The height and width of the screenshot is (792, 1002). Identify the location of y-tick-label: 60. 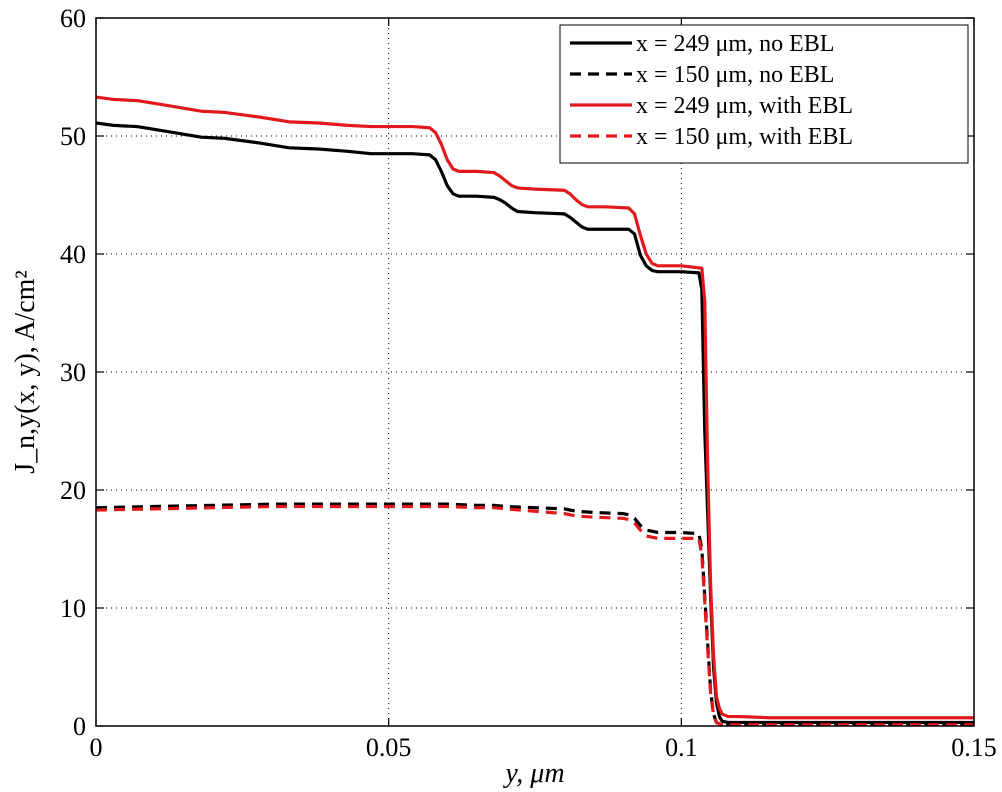
(73, 18).